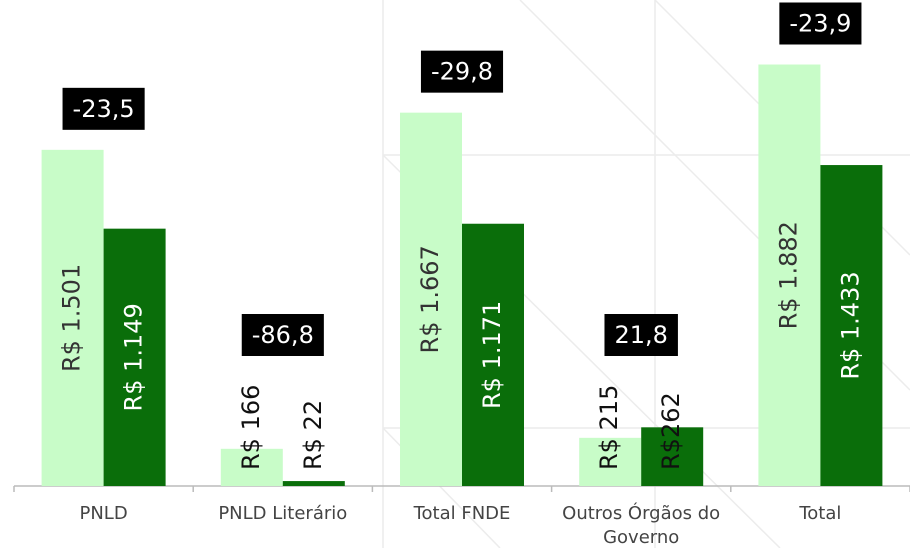  I want to click on x-tick-label: PNLD, so click(103, 513).